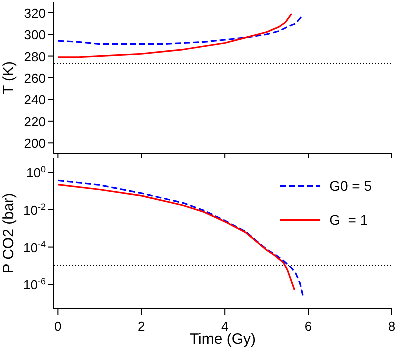 This screenshot has width=400, height=349. I want to click on y-axis-title: P CO2 (bar), so click(9, 233).